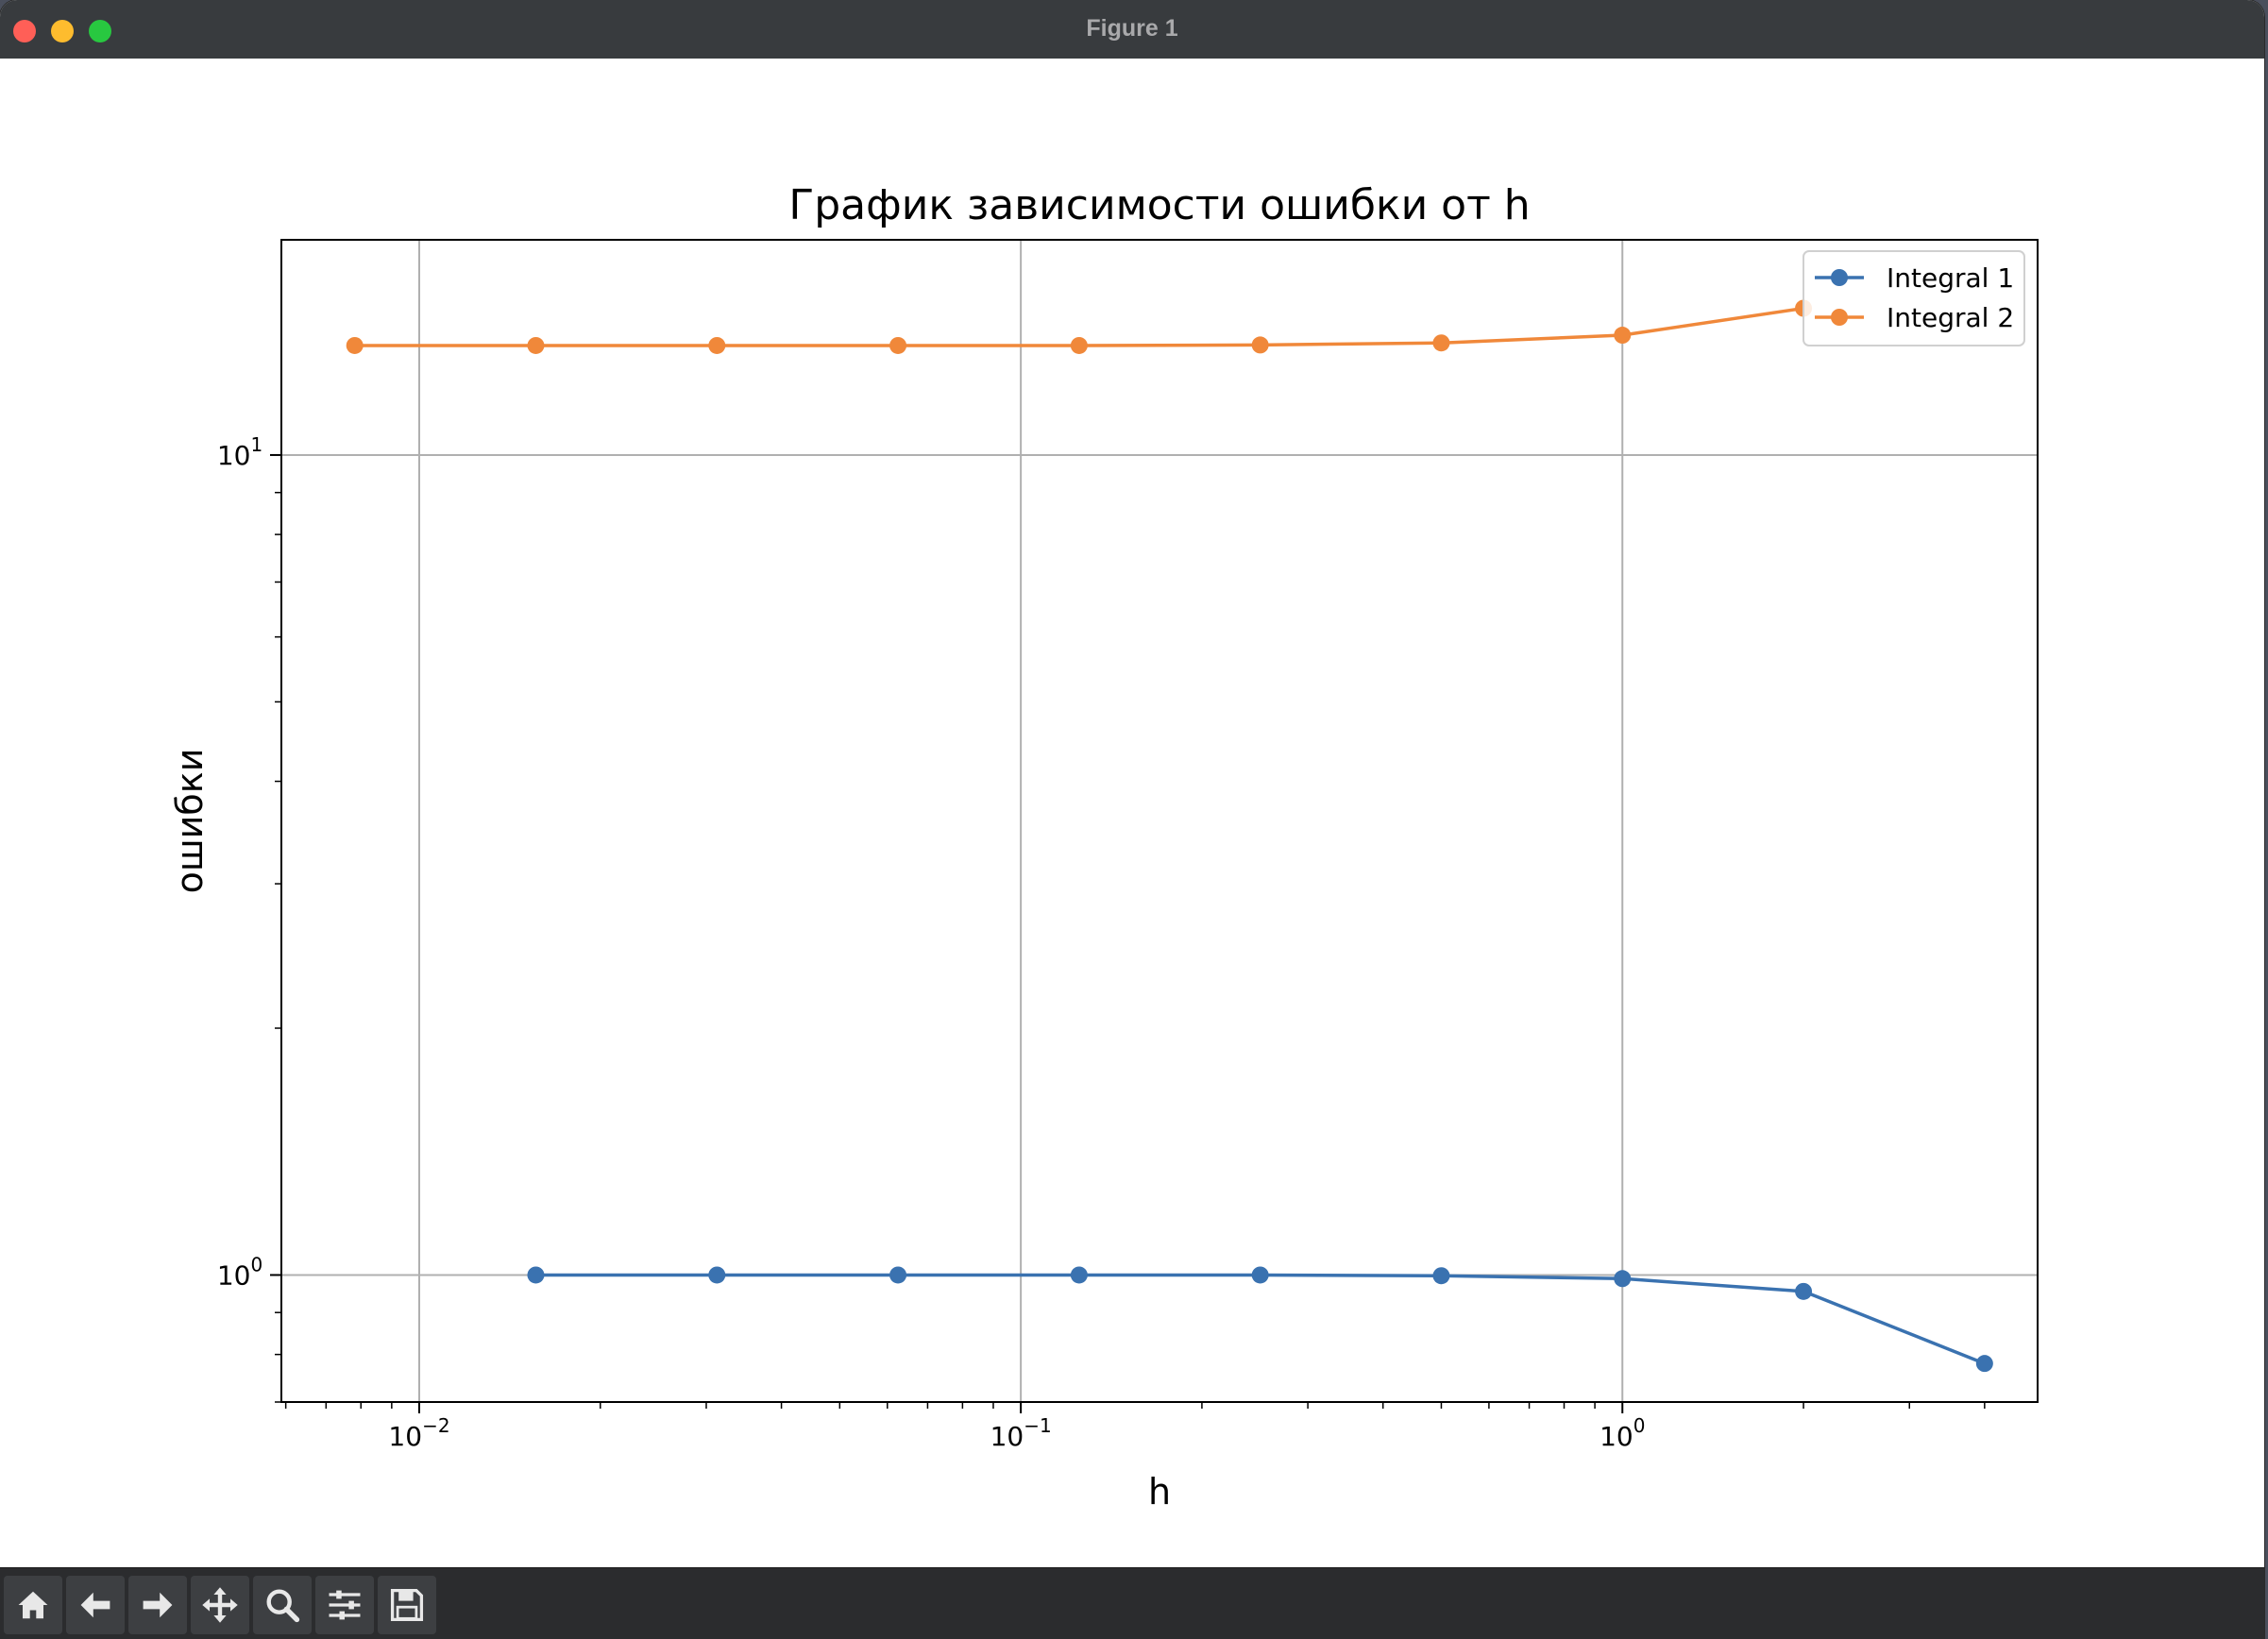 The width and height of the screenshot is (2268, 1639). What do you see at coordinates (1950, 278) in the screenshot?
I see `legend-label: Integral 1` at bounding box center [1950, 278].